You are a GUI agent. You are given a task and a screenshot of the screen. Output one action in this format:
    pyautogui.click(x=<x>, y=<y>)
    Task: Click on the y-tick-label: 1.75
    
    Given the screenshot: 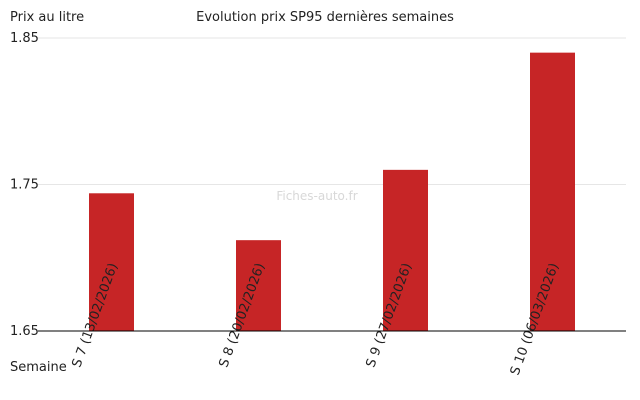 What is the action you would take?
    pyautogui.click(x=24, y=185)
    